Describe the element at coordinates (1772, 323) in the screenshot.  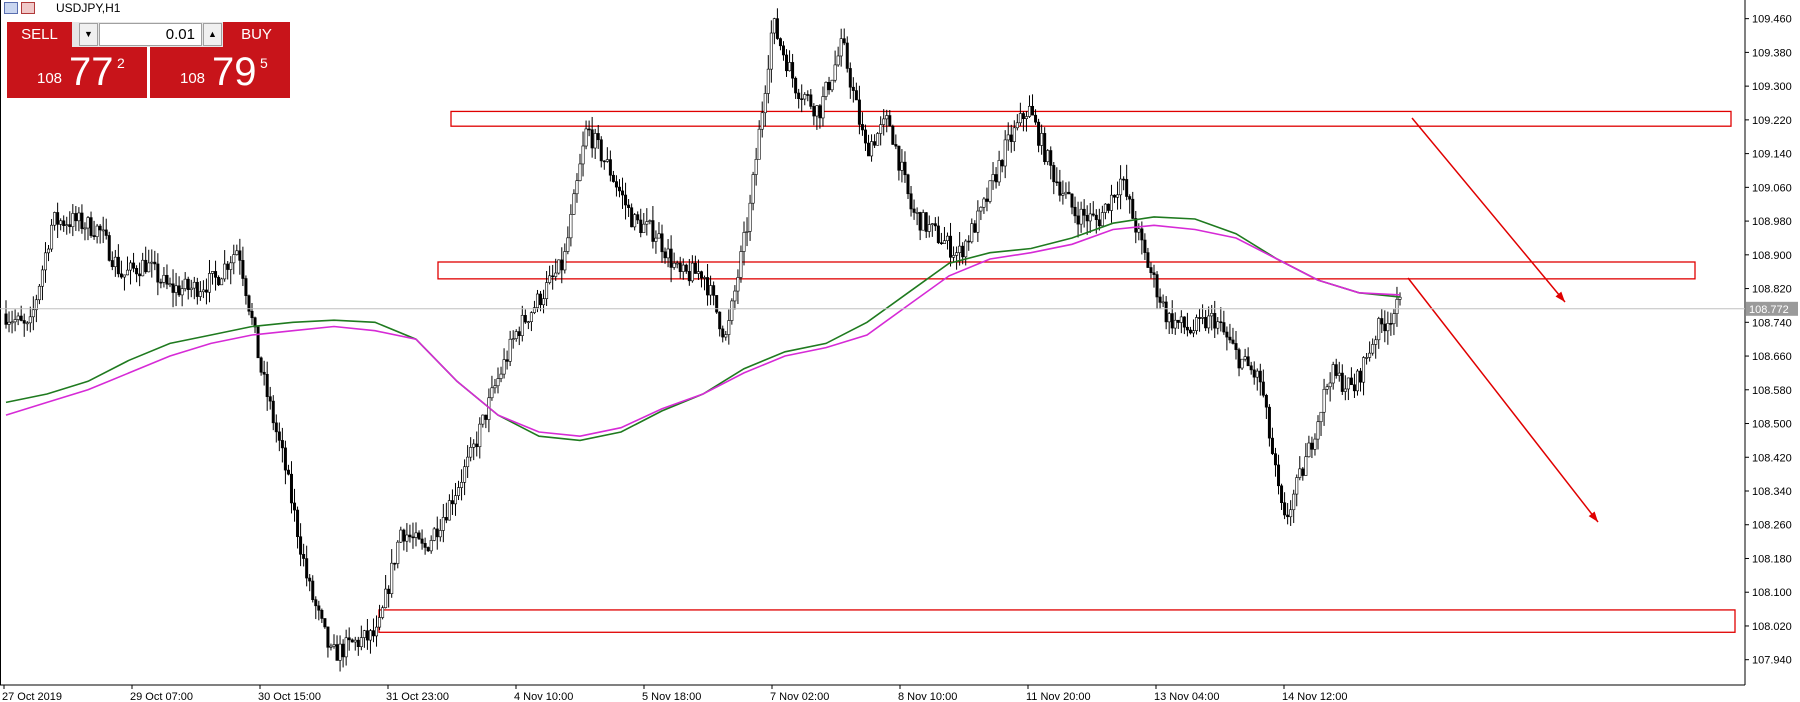
I see `y-tick-label: 108.740` at that location.